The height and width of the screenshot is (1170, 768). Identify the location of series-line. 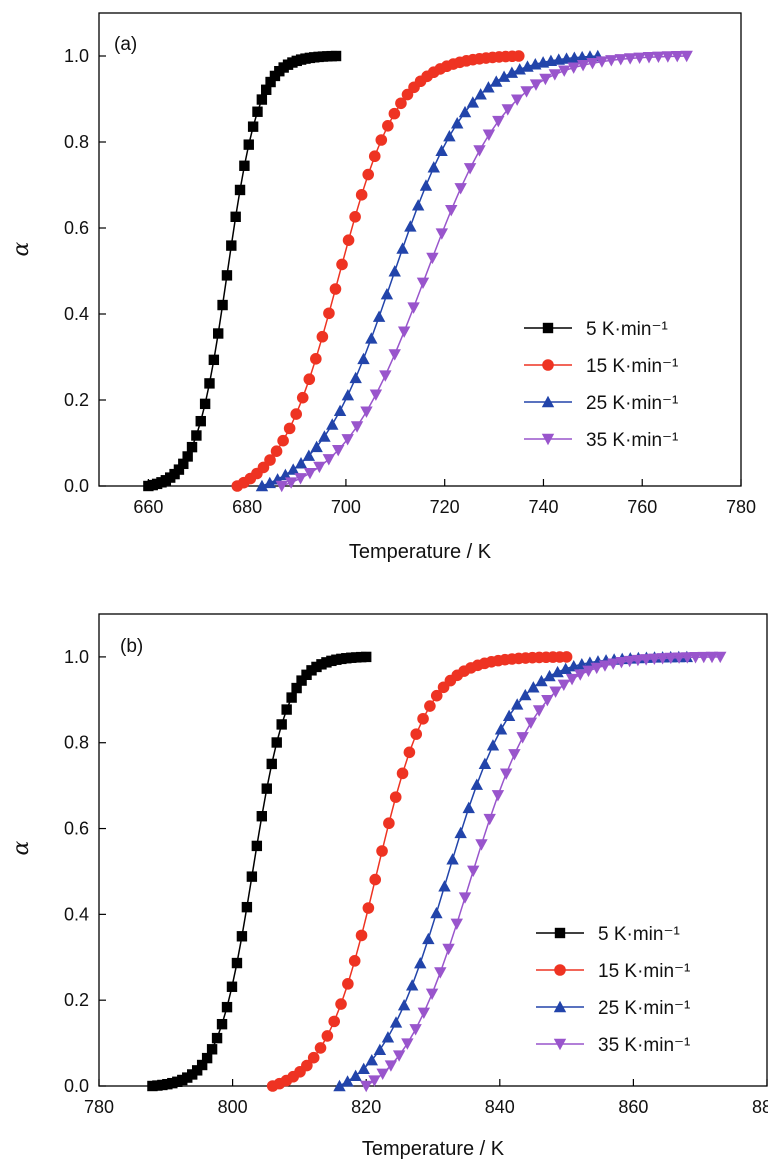
(242, 271).